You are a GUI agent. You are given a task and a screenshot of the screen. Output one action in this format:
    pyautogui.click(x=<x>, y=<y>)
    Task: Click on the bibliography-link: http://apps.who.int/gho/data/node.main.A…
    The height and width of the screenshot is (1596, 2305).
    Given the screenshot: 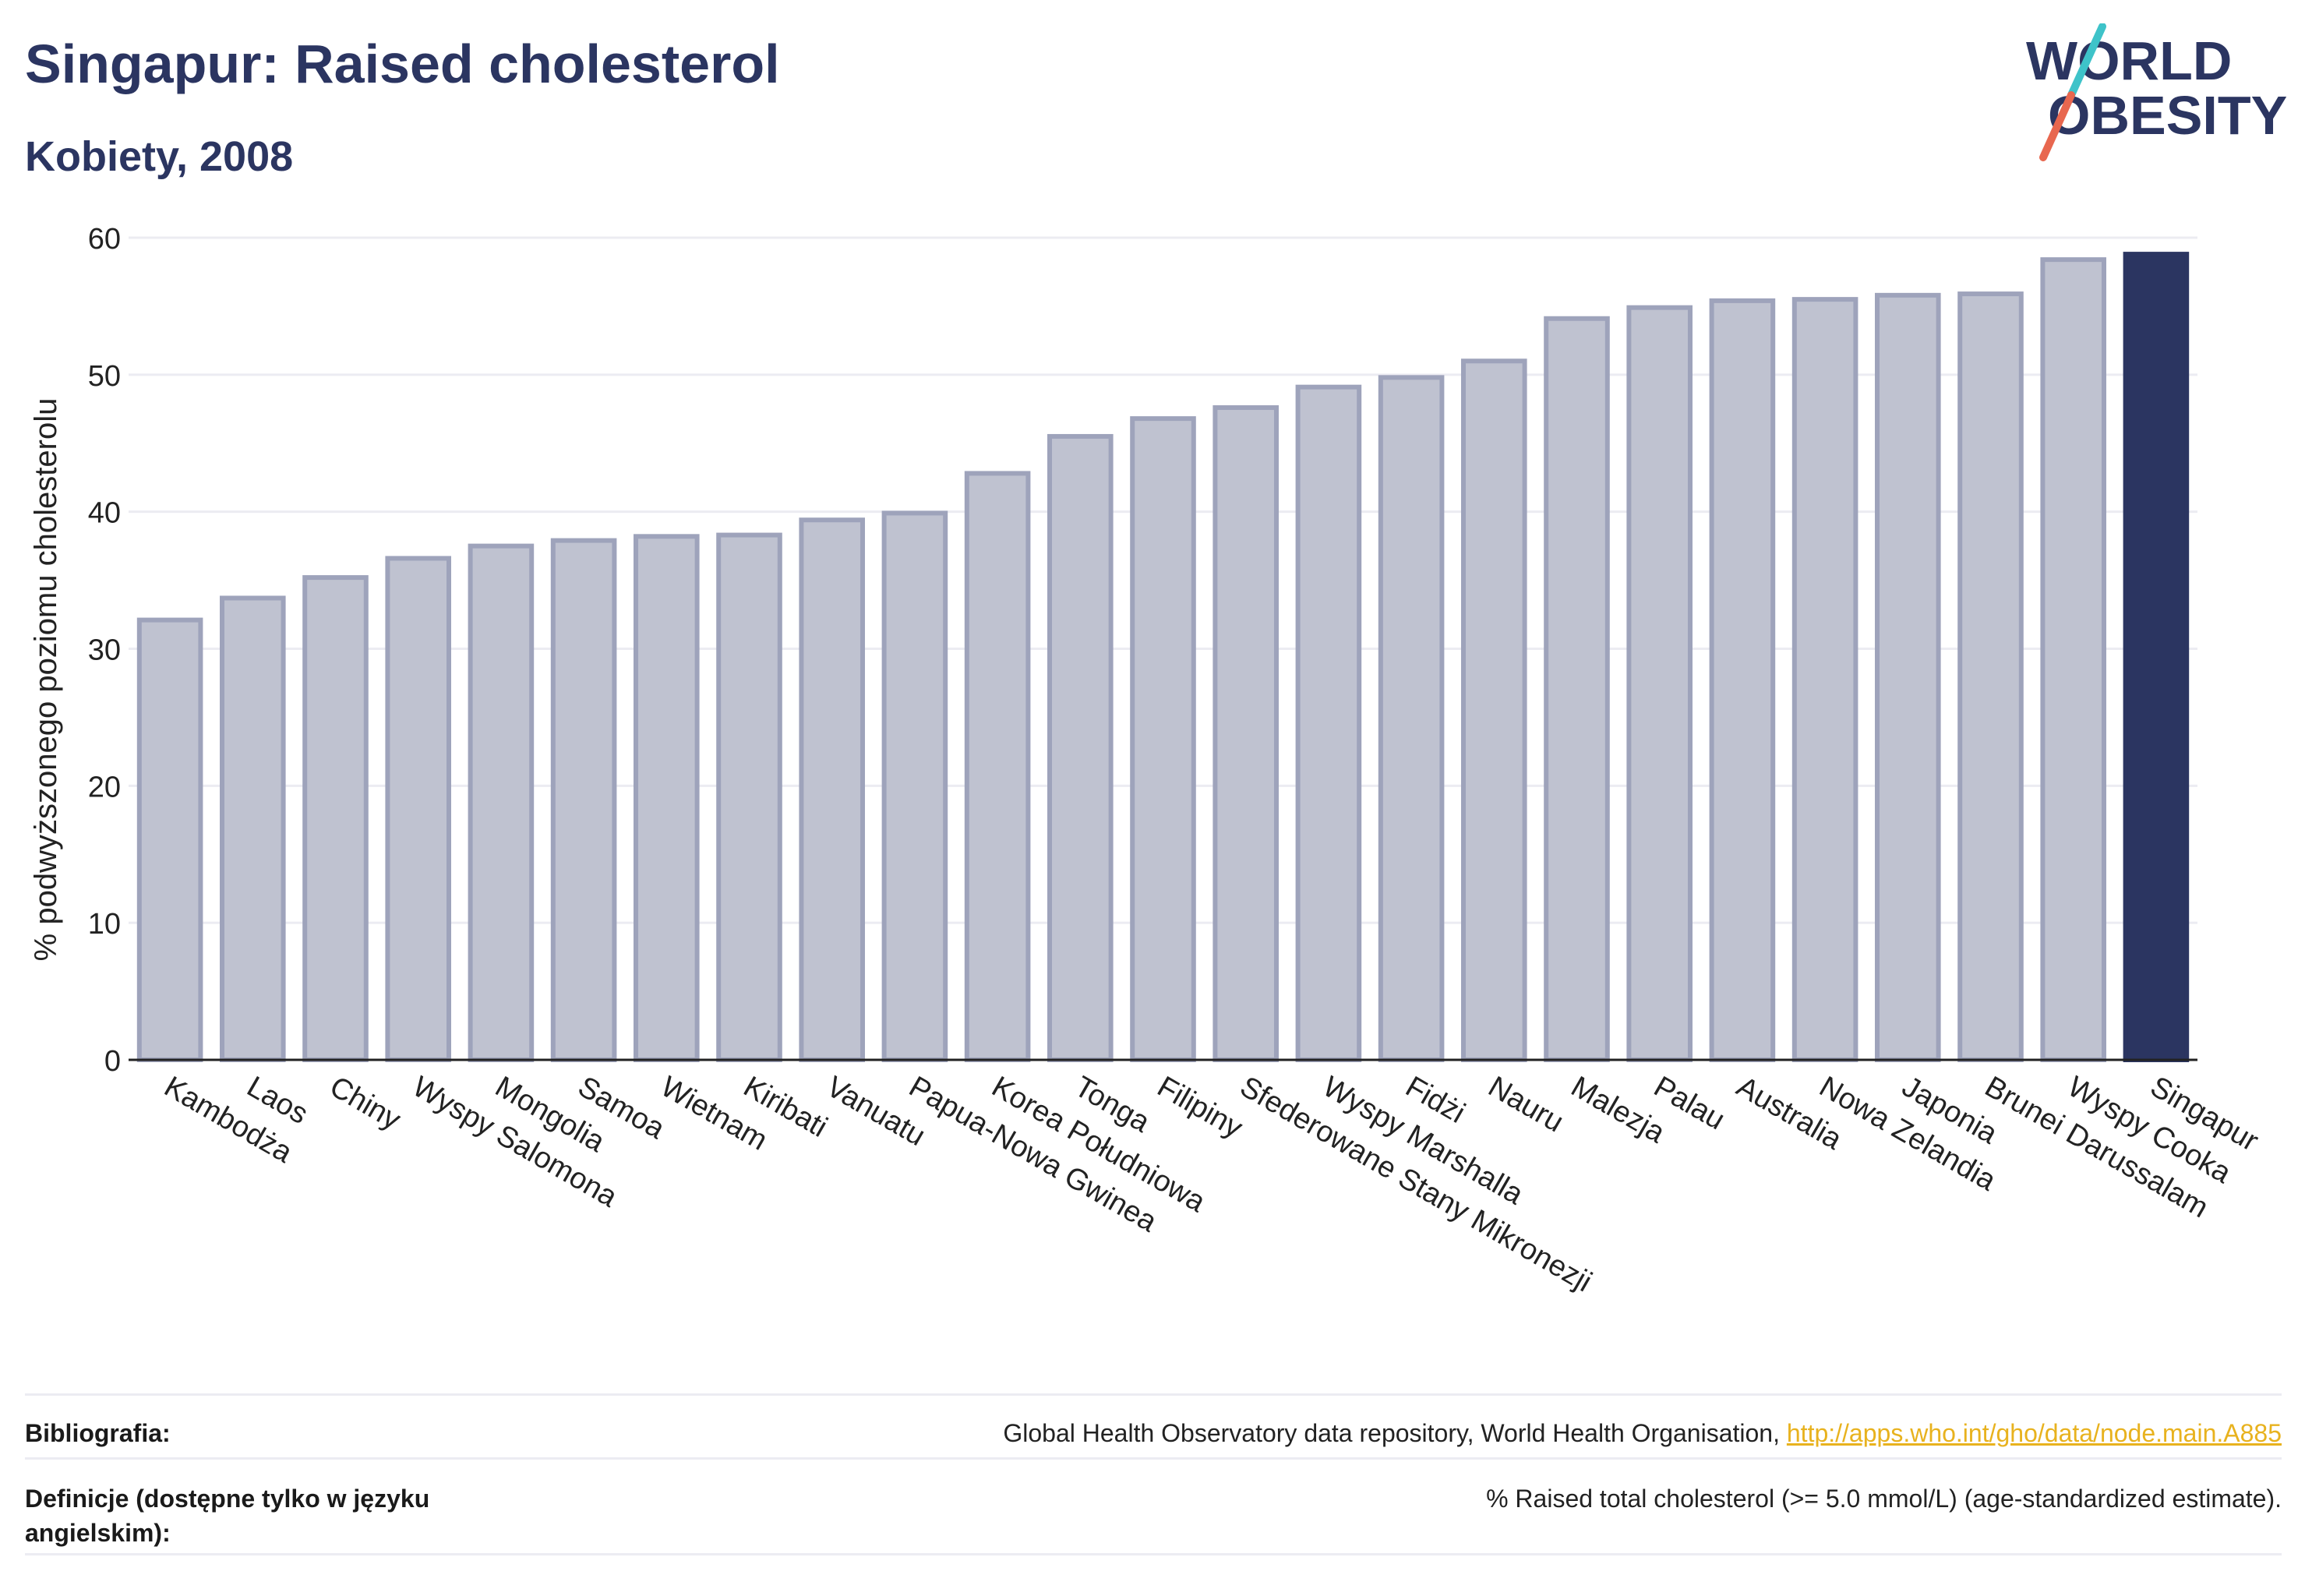 What is the action you would take?
    pyautogui.click(x=2034, y=1433)
    